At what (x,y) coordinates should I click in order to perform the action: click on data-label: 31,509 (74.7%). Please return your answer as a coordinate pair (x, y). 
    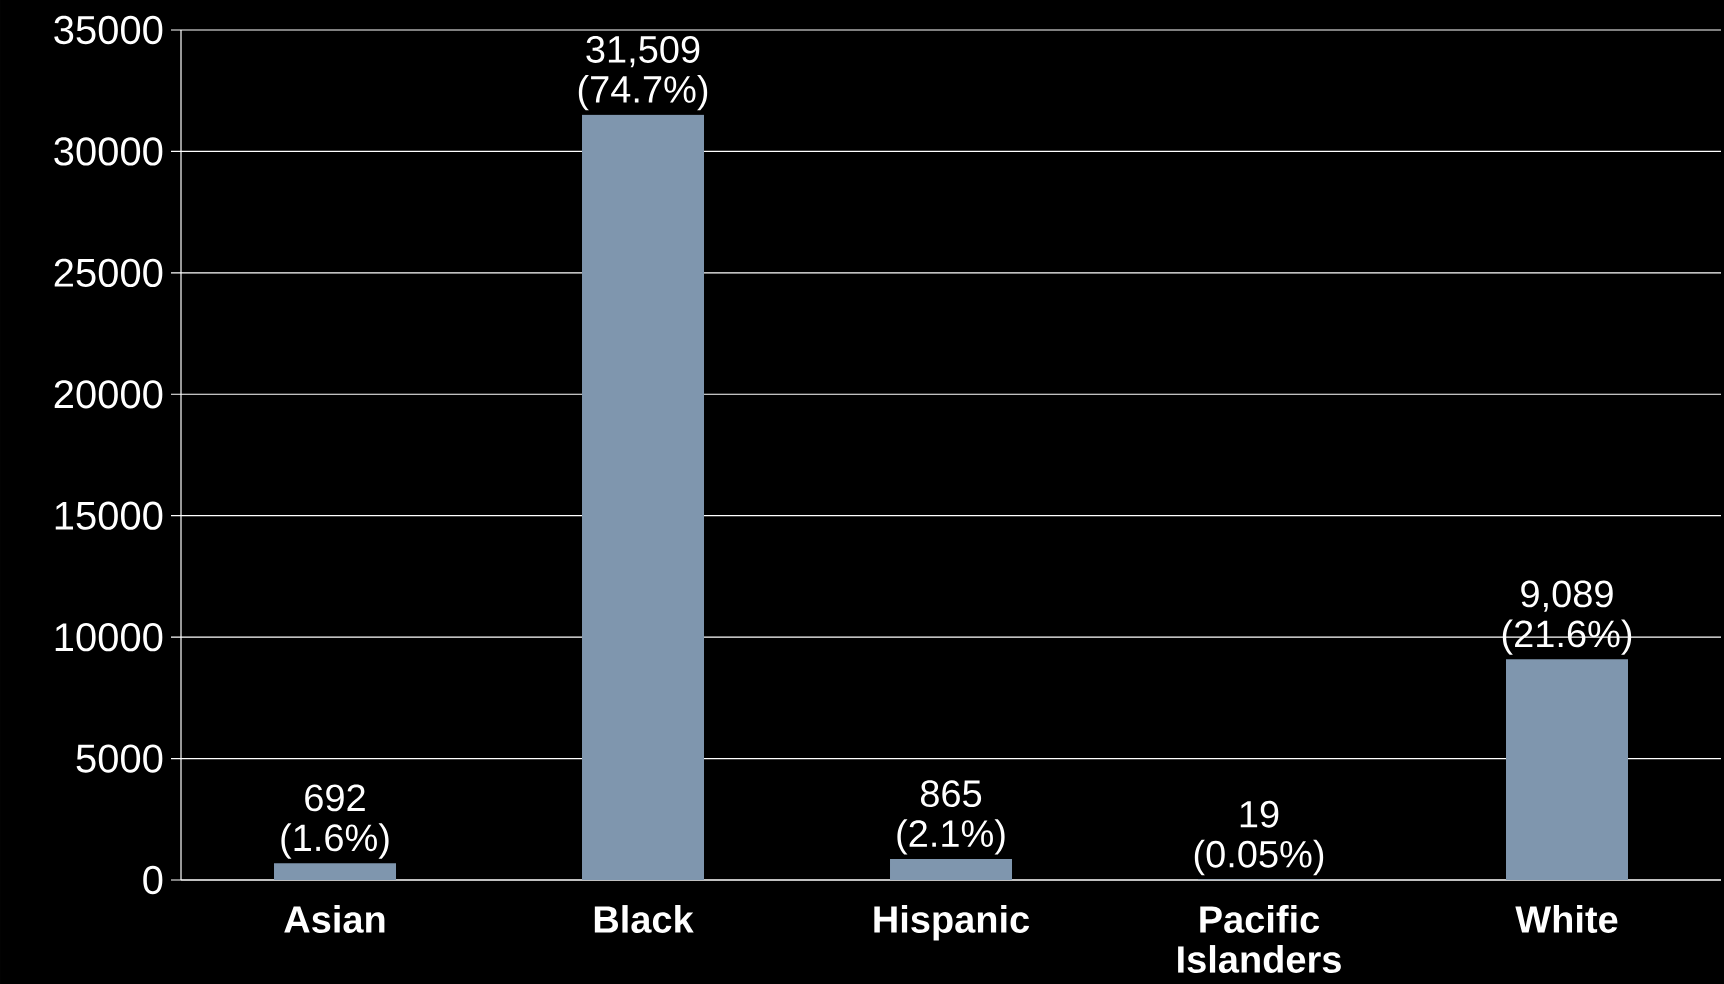
    Looking at the image, I should click on (643, 73).